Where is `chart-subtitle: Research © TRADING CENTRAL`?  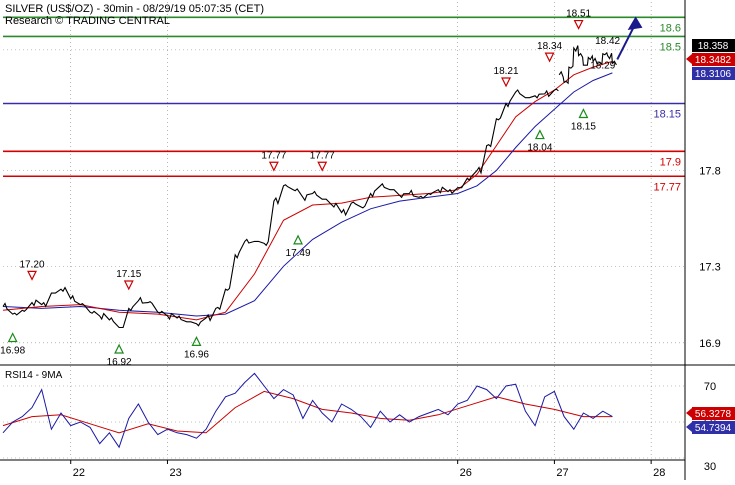 chart-subtitle: Research © TRADING CENTRAL is located at coordinates (87, 21).